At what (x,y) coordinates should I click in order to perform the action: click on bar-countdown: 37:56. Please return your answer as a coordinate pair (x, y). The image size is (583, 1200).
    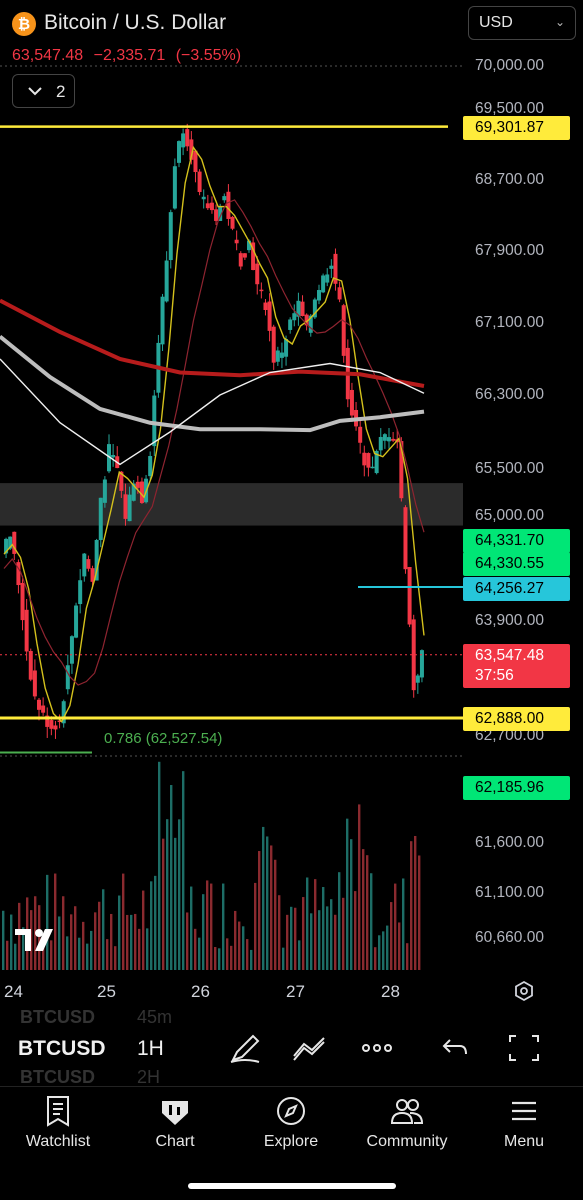
    Looking at the image, I should click on (494, 675).